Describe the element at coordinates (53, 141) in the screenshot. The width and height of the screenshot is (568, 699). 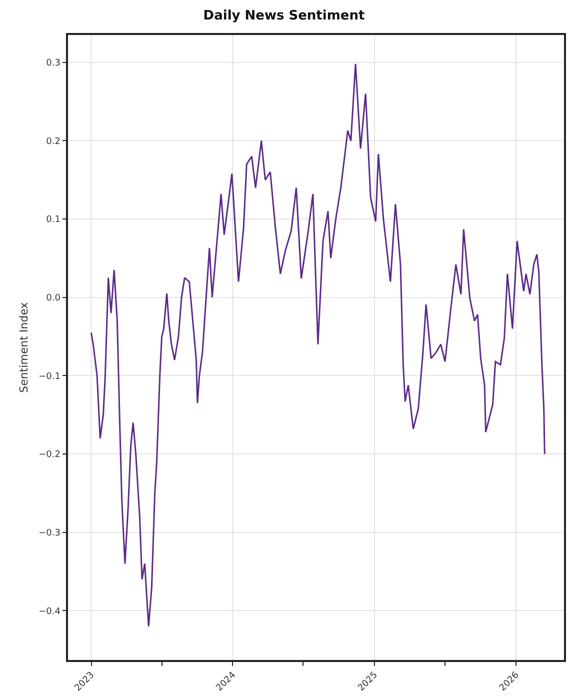
I see `y-tick-label: 0.2` at that location.